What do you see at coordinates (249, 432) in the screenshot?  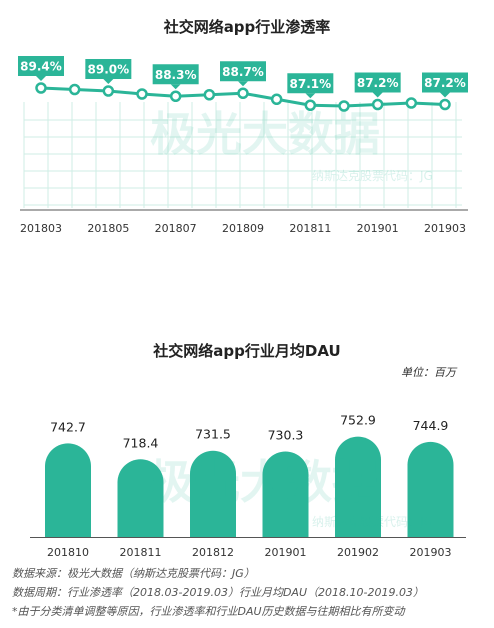 I see `bar-value-labels: 742.7 718.4 731.5 730.3 752.9 744.9` at bounding box center [249, 432].